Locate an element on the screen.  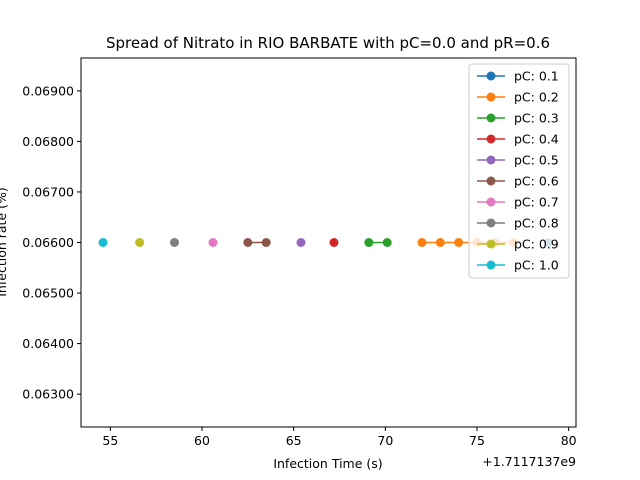
legend-item: pC: 0.5 is located at coordinates (518, 160).